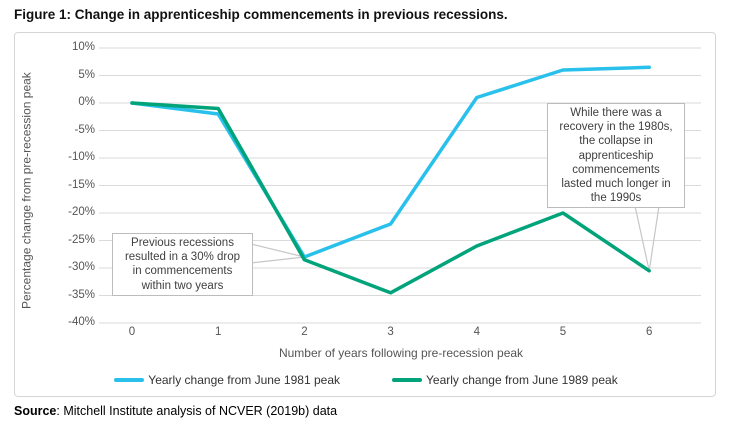  I want to click on y-tick-label: -20%, so click(81, 212).